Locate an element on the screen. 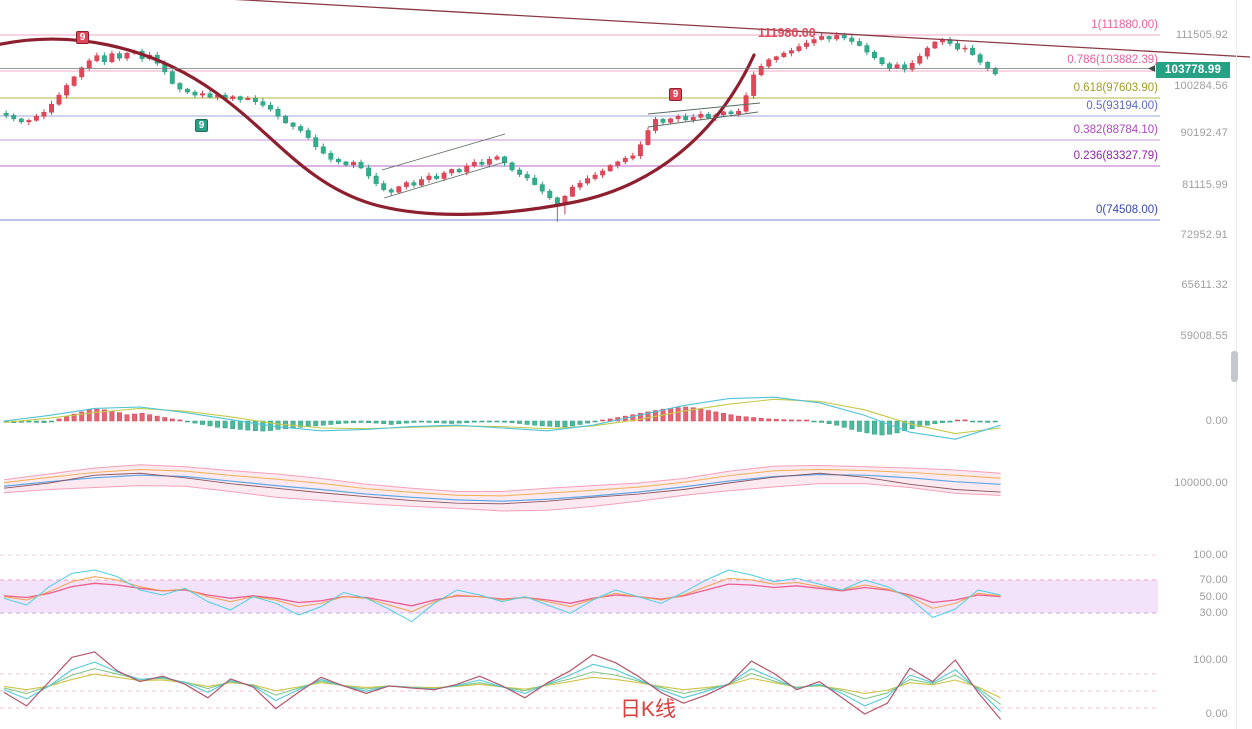  y-axis-label: 70.00 is located at coordinates (1213, 580).